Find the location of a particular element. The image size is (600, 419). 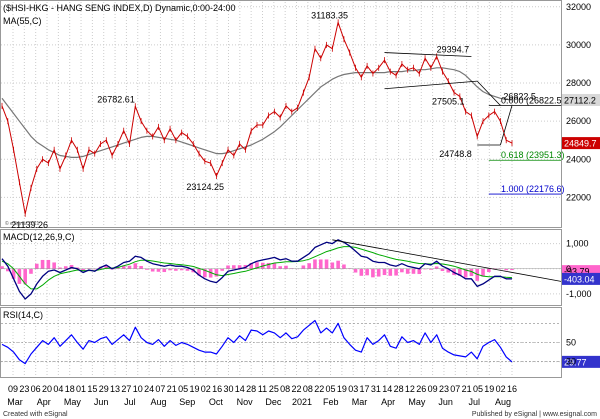

x-day-tick: 11 is located at coordinates (262, 389).